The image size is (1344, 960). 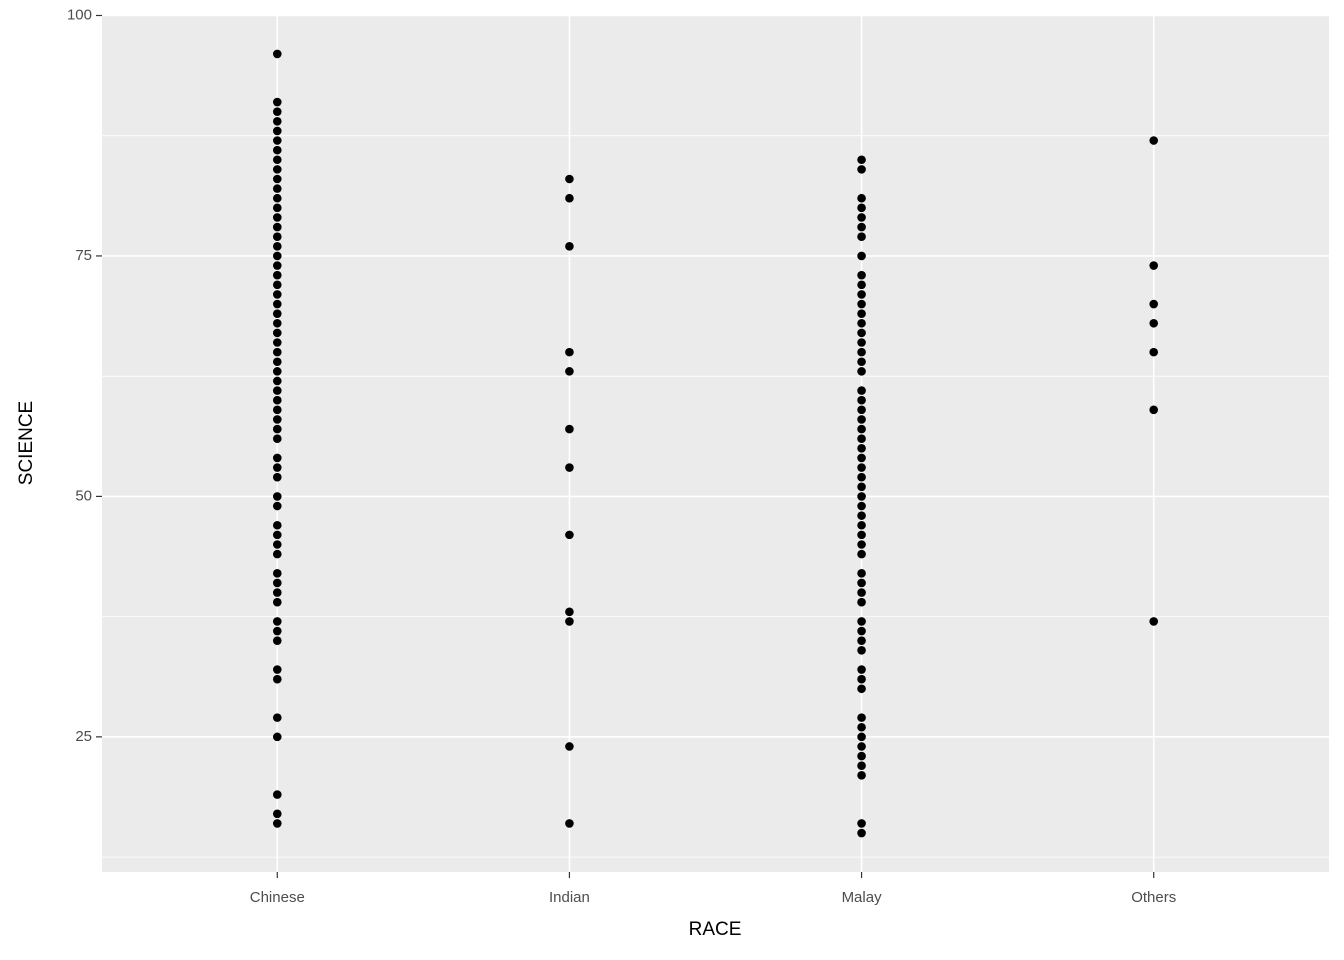 I want to click on x-tick-label: Indian, so click(x=569, y=897).